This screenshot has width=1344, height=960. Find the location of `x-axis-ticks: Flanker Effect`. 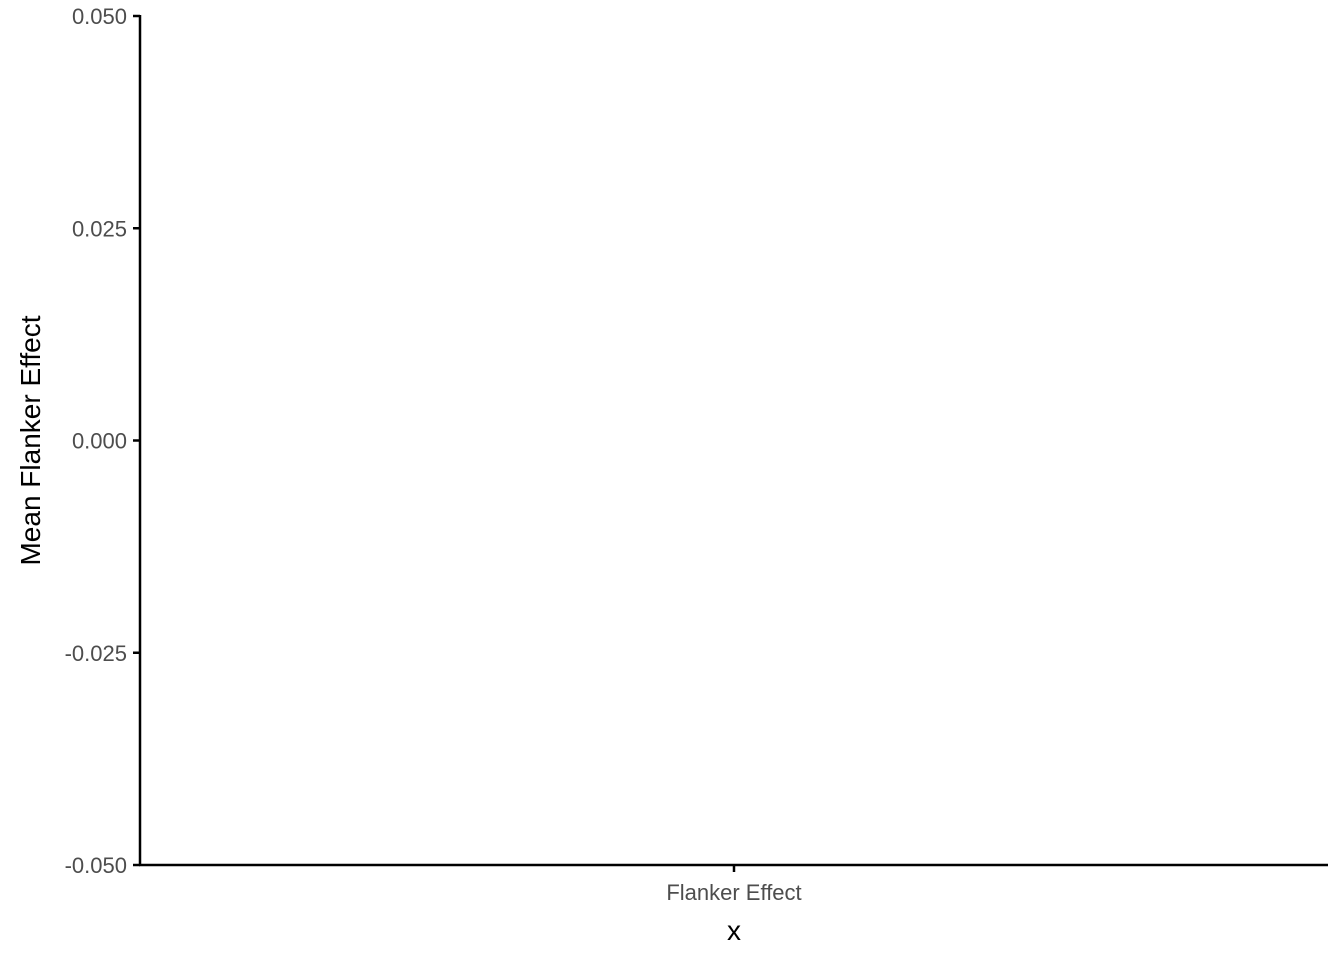

x-axis-ticks: Flanker Effect is located at coordinates (734, 885).